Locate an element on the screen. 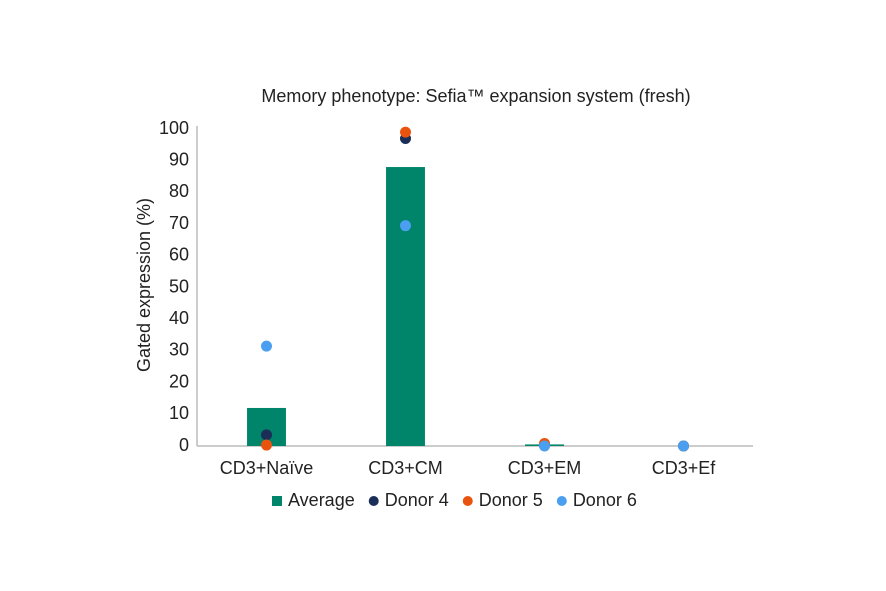 The height and width of the screenshot is (591, 886). y-tick-label: 40 is located at coordinates (179, 318).